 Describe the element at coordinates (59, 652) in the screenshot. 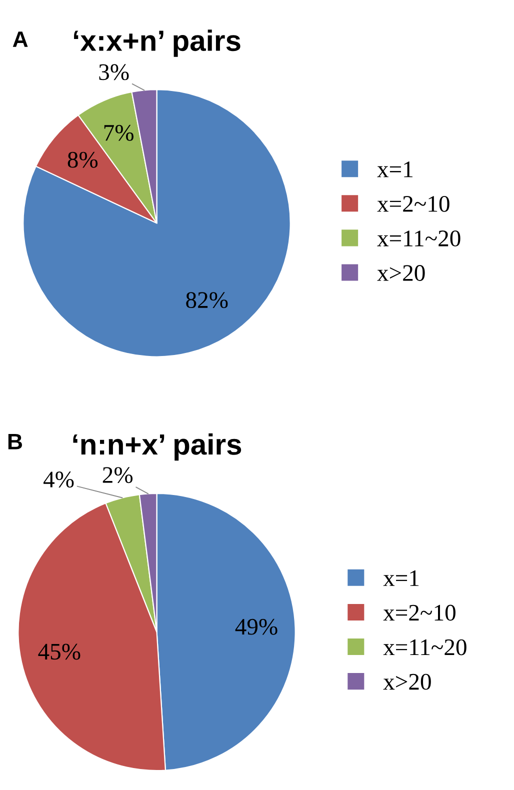

I see `data-label: 45%` at that location.